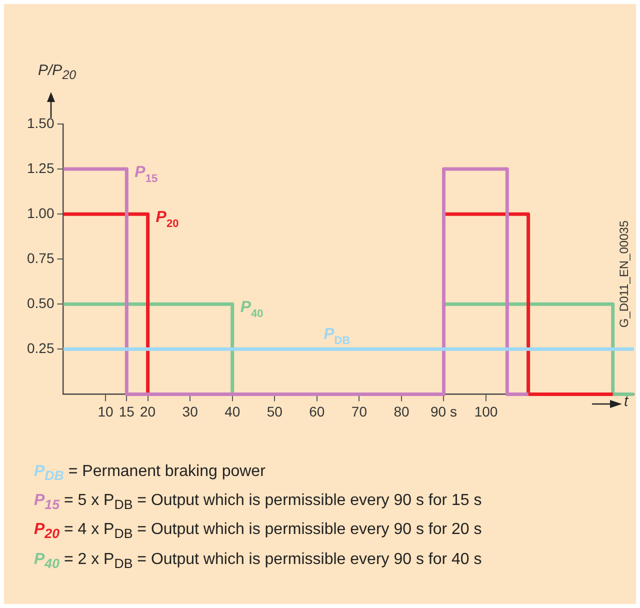 This screenshot has height=608, width=640. What do you see at coordinates (148, 411) in the screenshot?
I see `x-tick-label: 20` at bounding box center [148, 411].